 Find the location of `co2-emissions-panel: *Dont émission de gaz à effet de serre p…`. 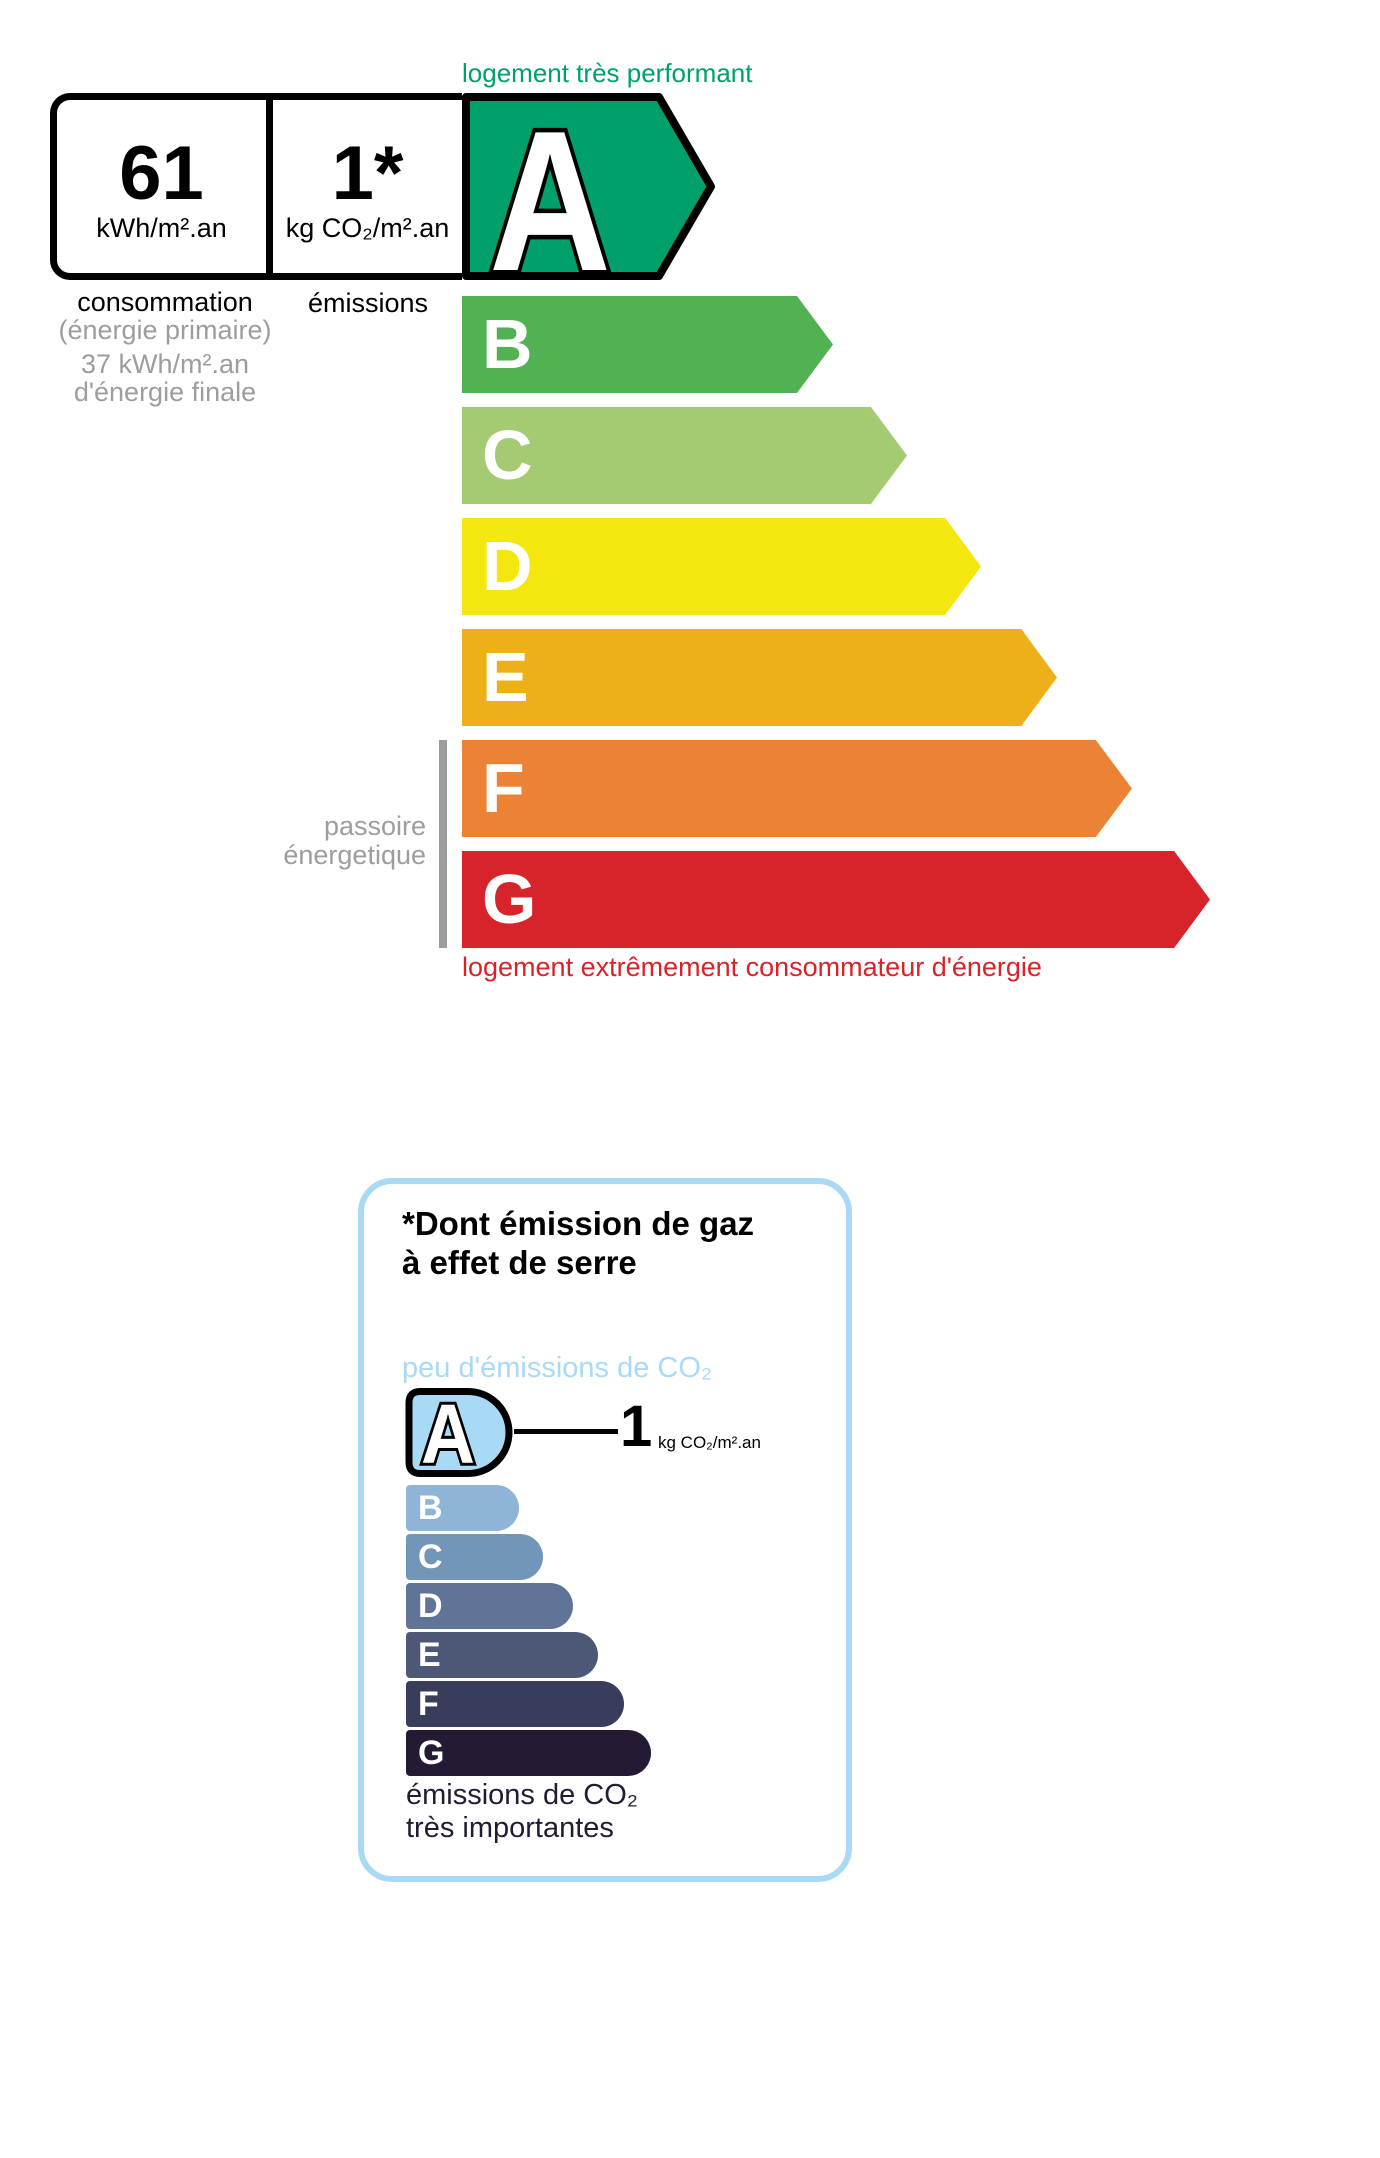

co2-emissions-panel: *Dont émission de gaz à effet de serre p… is located at coordinates (605, 1530).